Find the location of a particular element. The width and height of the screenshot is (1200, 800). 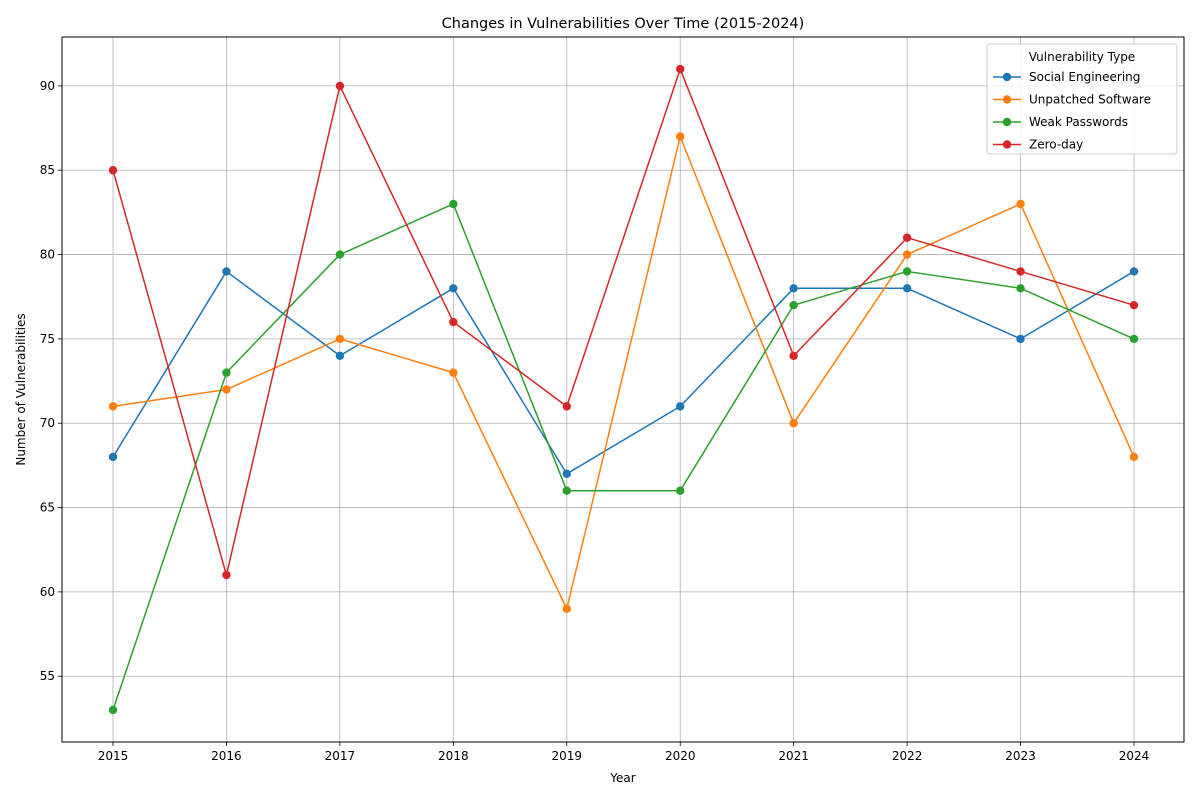

y-tick-label: 80 is located at coordinates (47, 255).